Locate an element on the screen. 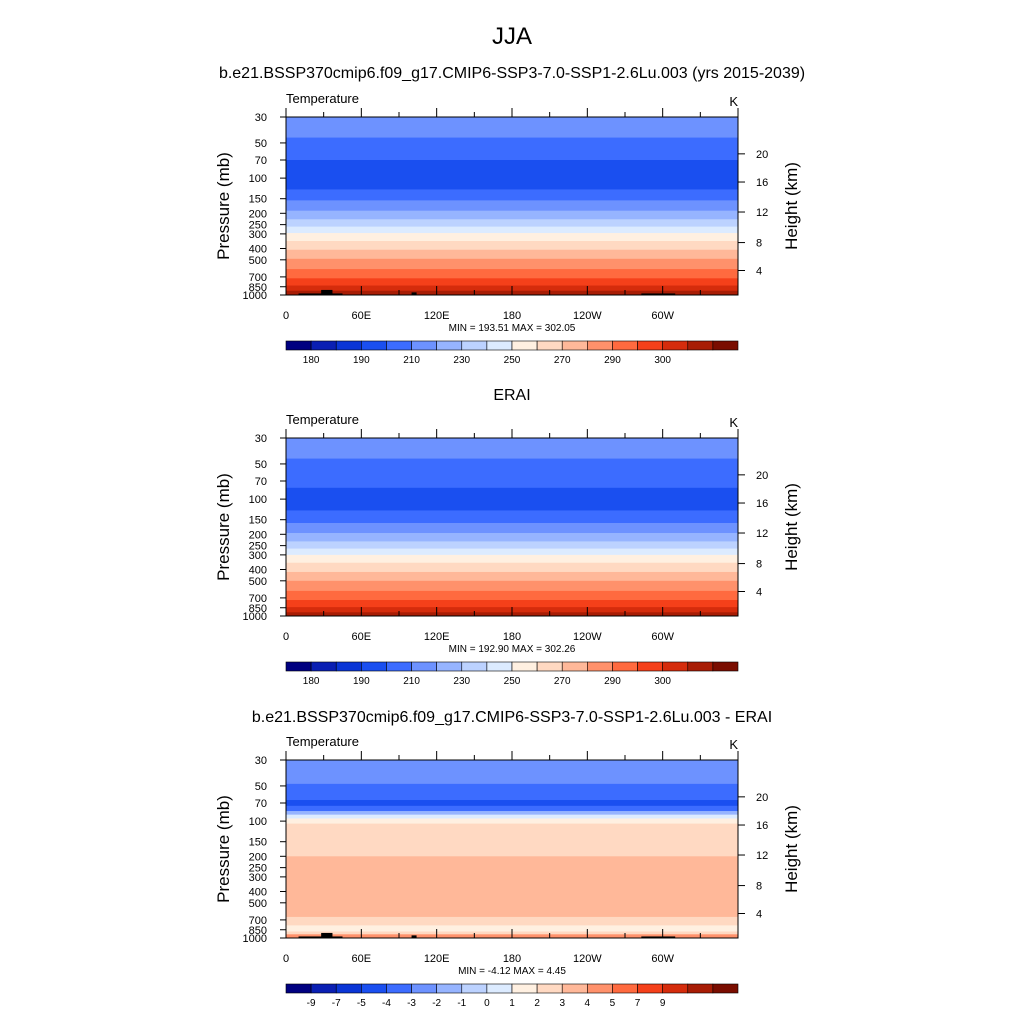 Image resolution: width=1024 pixels, height=1024 pixels. colorbar-label: 190 is located at coordinates (361, 360).